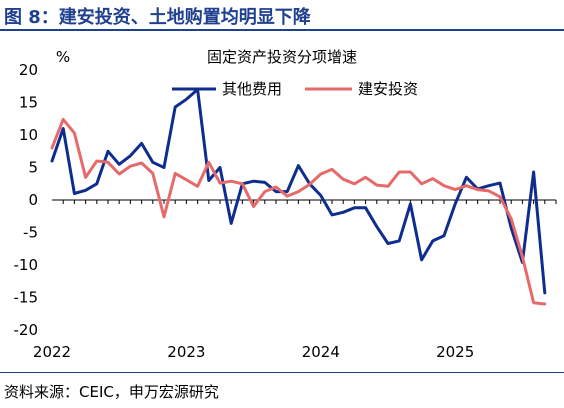 Image resolution: width=564 pixels, height=408 pixels. What do you see at coordinates (252, 89) in the screenshot?
I see `legend-label-0: 其他费用` at bounding box center [252, 89].